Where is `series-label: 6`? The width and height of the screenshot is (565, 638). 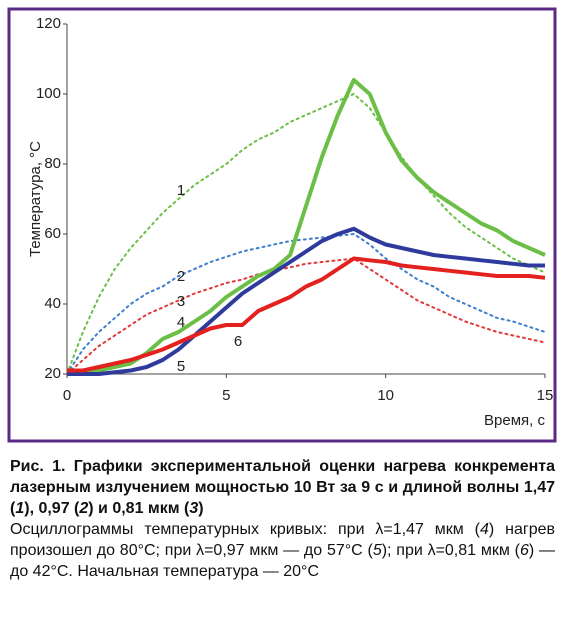
series-label: 6 is located at coordinates (238, 341).